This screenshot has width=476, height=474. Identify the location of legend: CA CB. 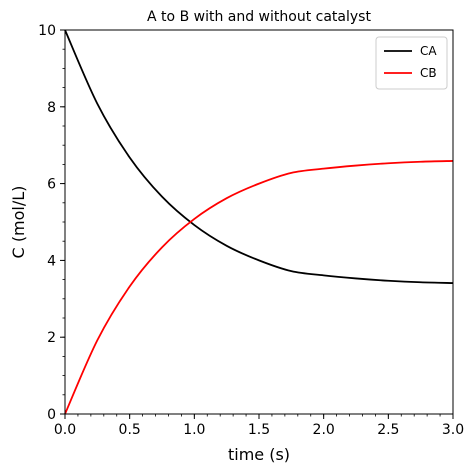
(411, 63).